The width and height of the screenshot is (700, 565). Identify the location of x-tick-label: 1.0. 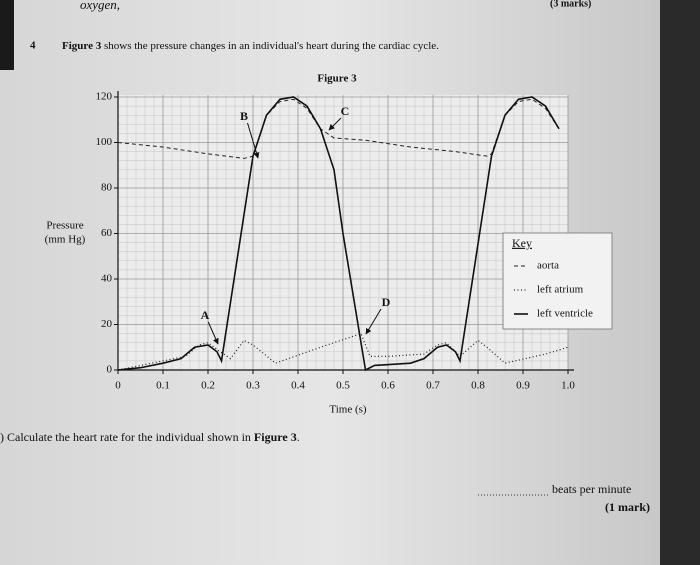
(568, 386).